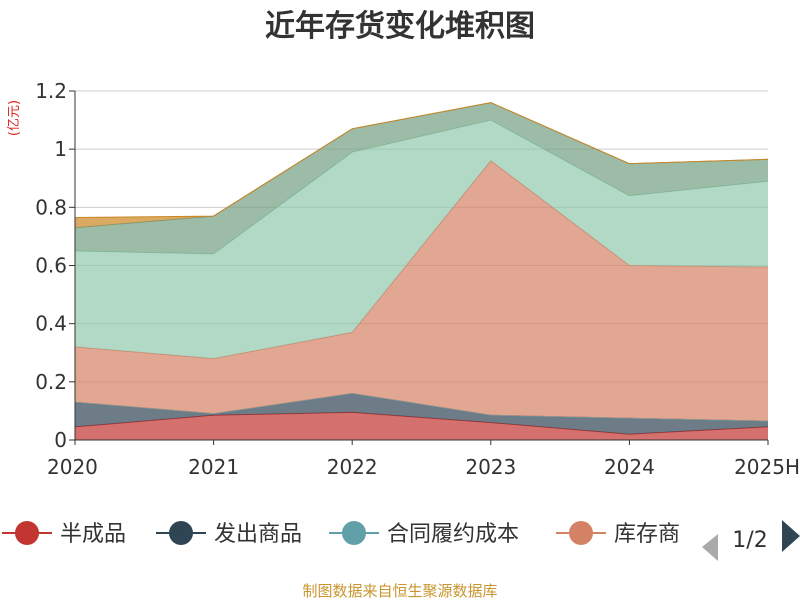 This screenshot has width=800, height=600. Describe the element at coordinates (423, 467) in the screenshot. I see `x-tick-labels: 2020 2021 2022 2023 2024 2025H` at that location.